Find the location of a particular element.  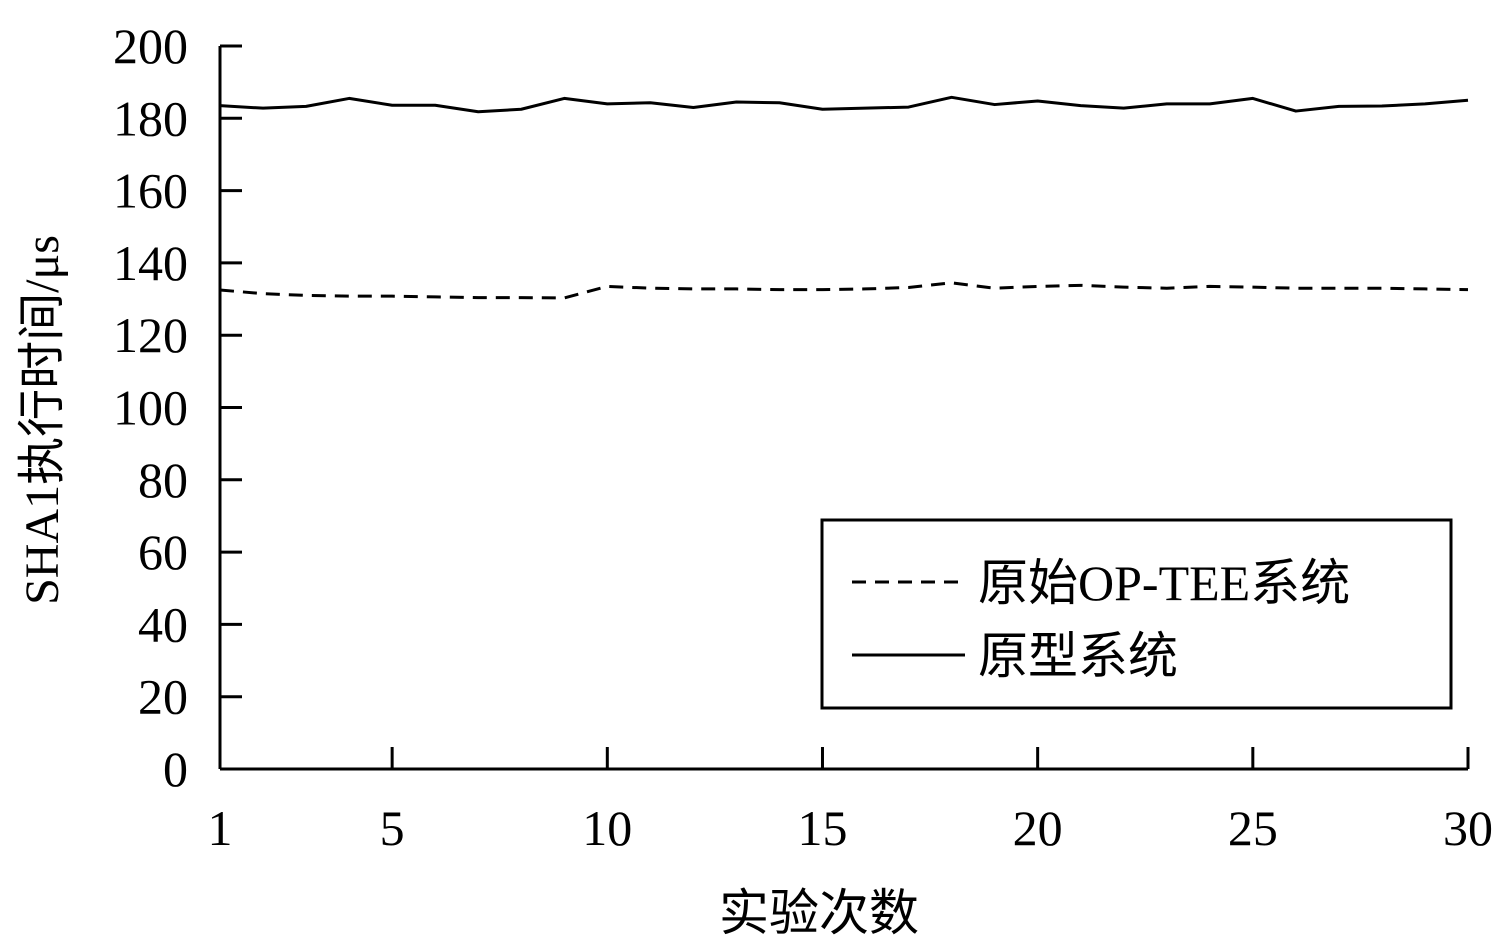

legend-label-prototype: 原型系统 is located at coordinates (1078, 656).